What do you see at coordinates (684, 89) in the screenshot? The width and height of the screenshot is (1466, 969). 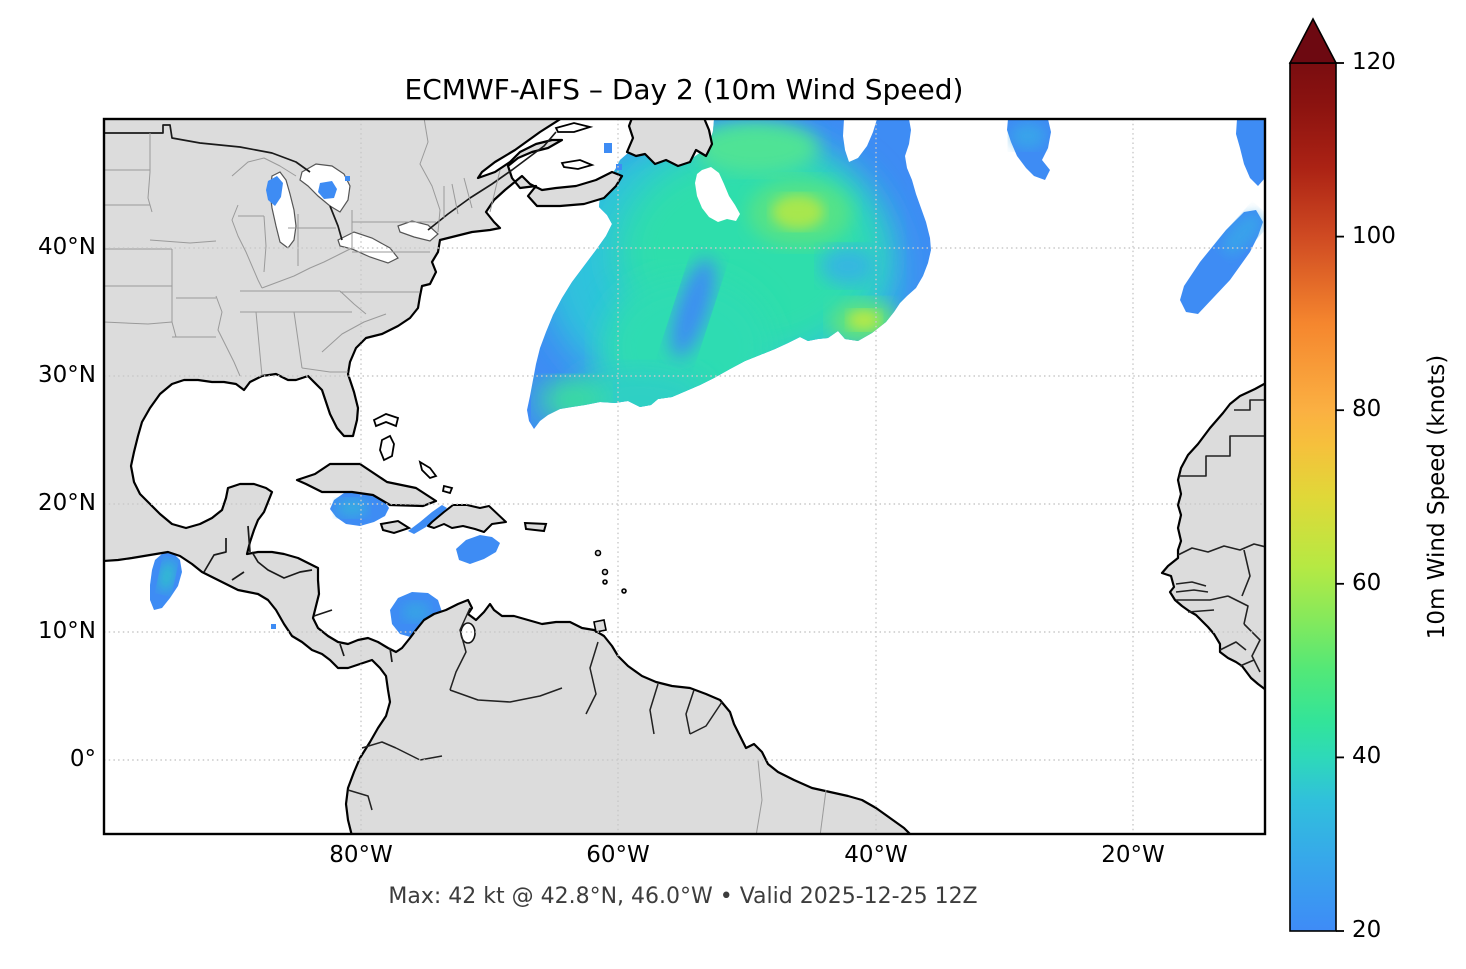 I see `figure-title: ECMWF-AIFS – Day 2 (10m Wind Speed)` at bounding box center [684, 89].